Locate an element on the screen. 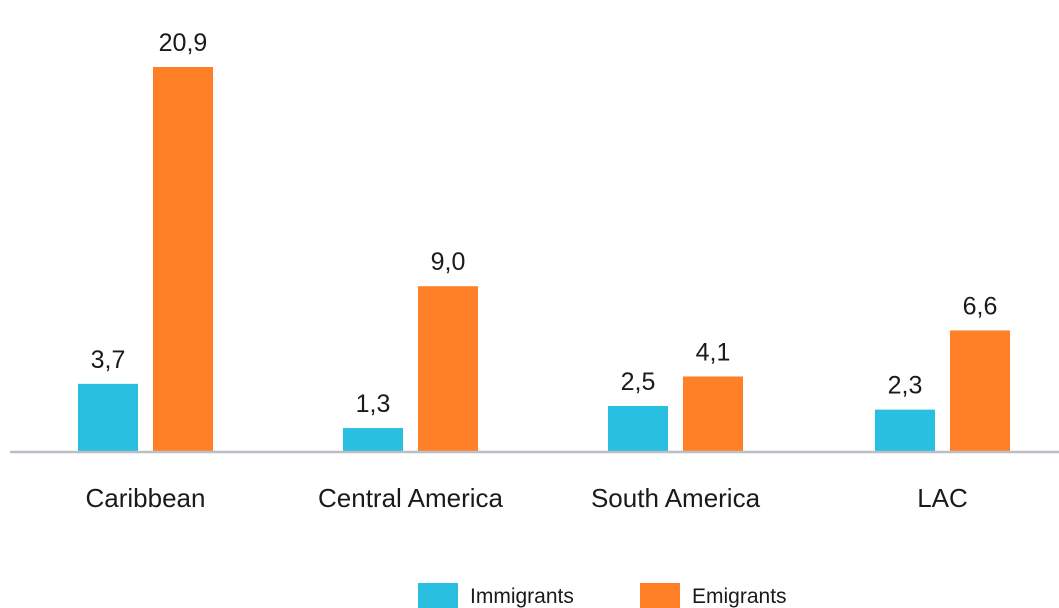 This screenshot has height=608, width=1059. data-label-emigrants-south-america: 4,1 is located at coordinates (713, 352).